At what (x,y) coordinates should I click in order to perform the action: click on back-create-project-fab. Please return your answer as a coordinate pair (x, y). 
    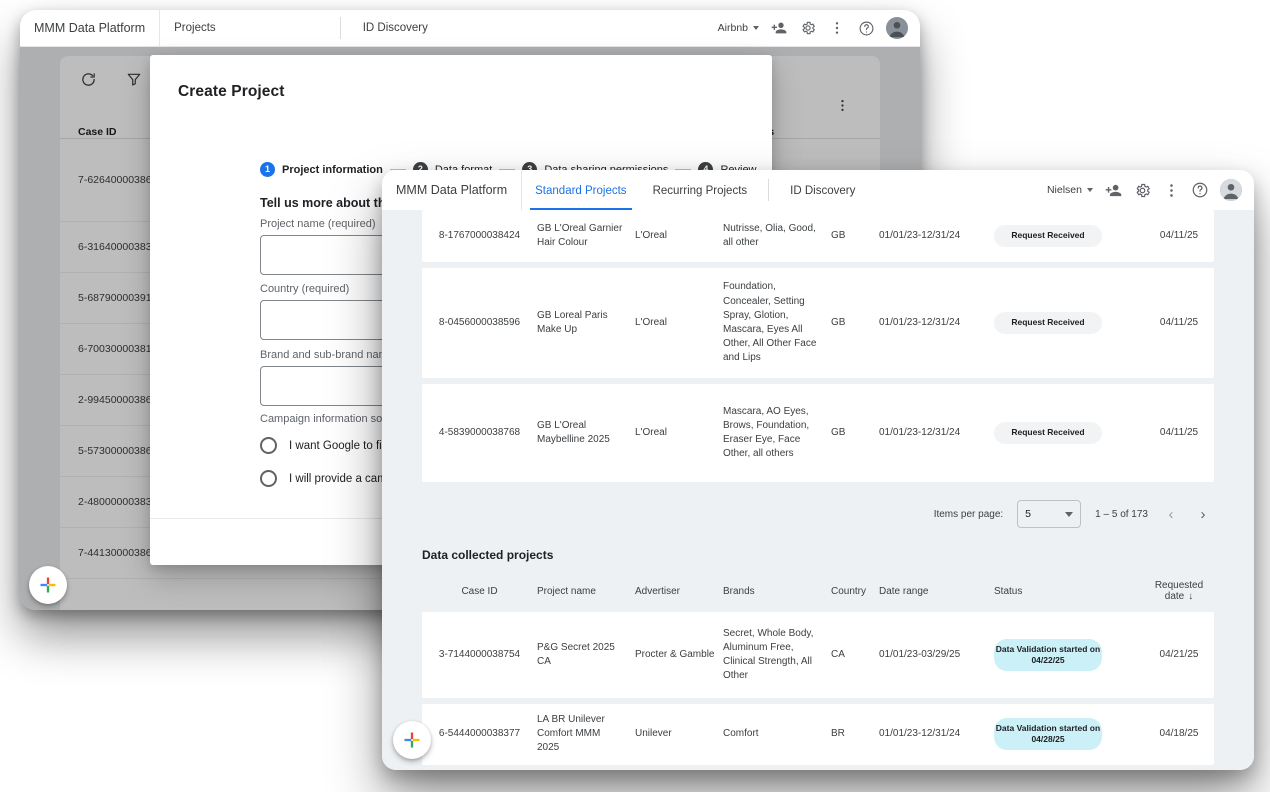
    Looking at the image, I should click on (48, 585).